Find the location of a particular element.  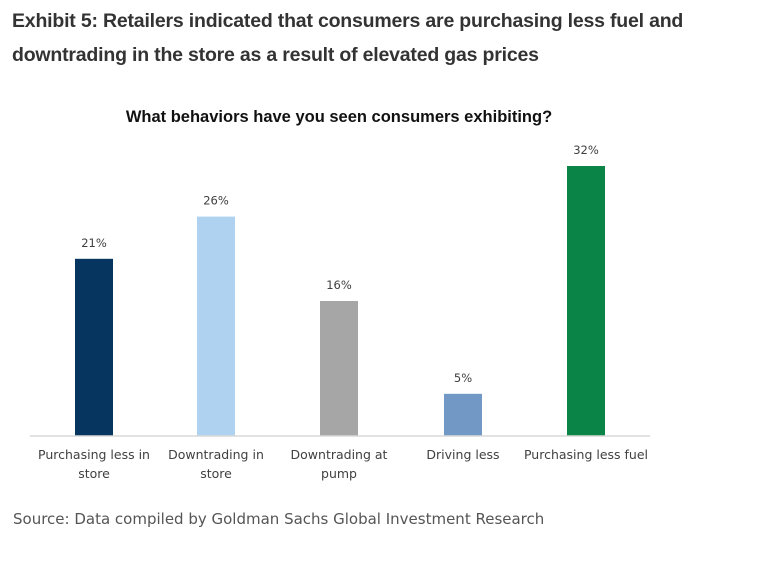

category-label-1: Downtrading in is located at coordinates (216, 454).